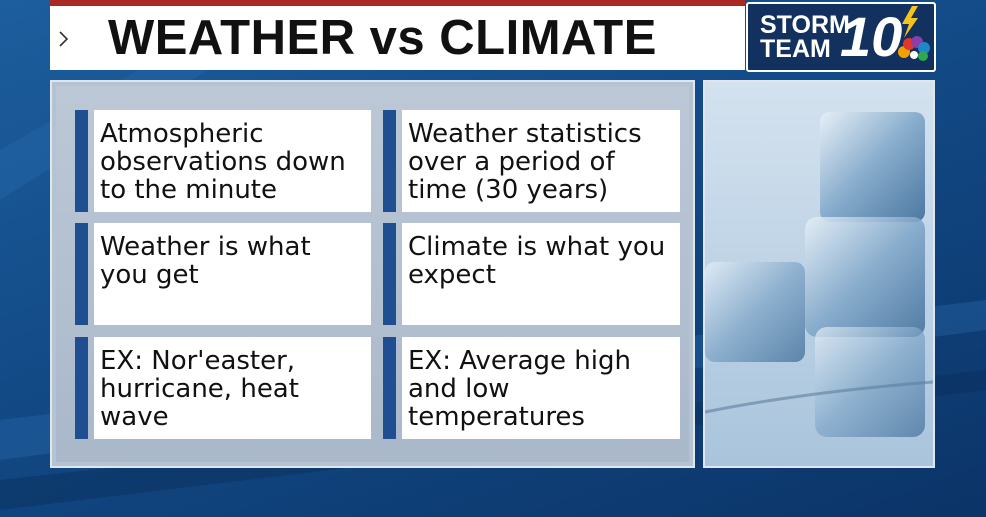  Describe the element at coordinates (871, 36) in the screenshot. I see `logo-number: 10` at that location.